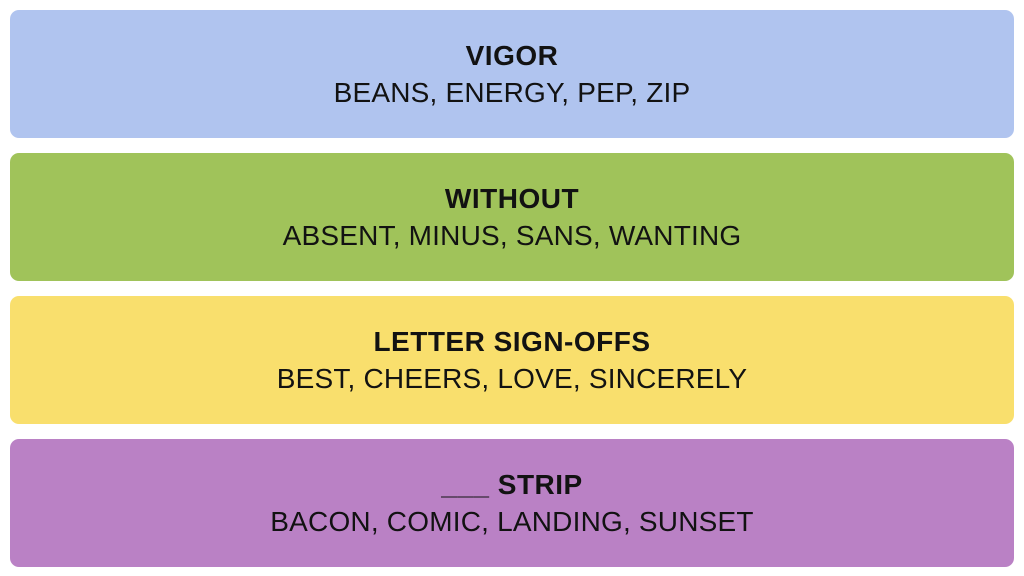 The width and height of the screenshot is (1024, 576). Describe the element at coordinates (512, 55) in the screenshot. I see `group-title: VIGOR` at that location.